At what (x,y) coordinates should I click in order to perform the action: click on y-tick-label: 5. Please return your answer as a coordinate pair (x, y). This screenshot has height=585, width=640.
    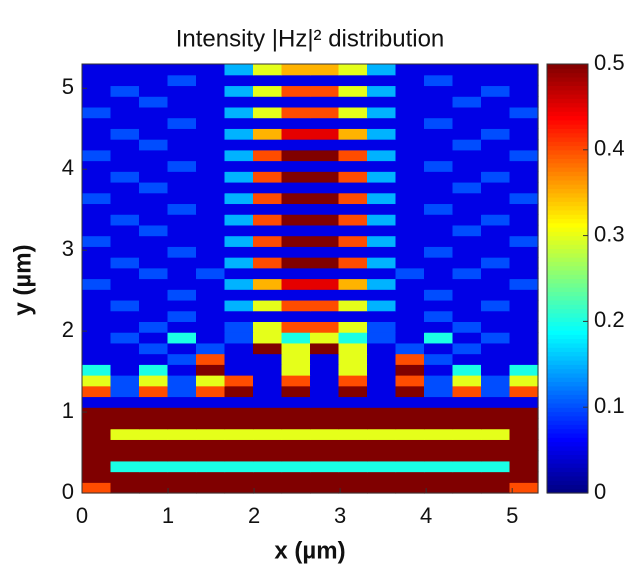
    Looking at the image, I should click on (68, 86).